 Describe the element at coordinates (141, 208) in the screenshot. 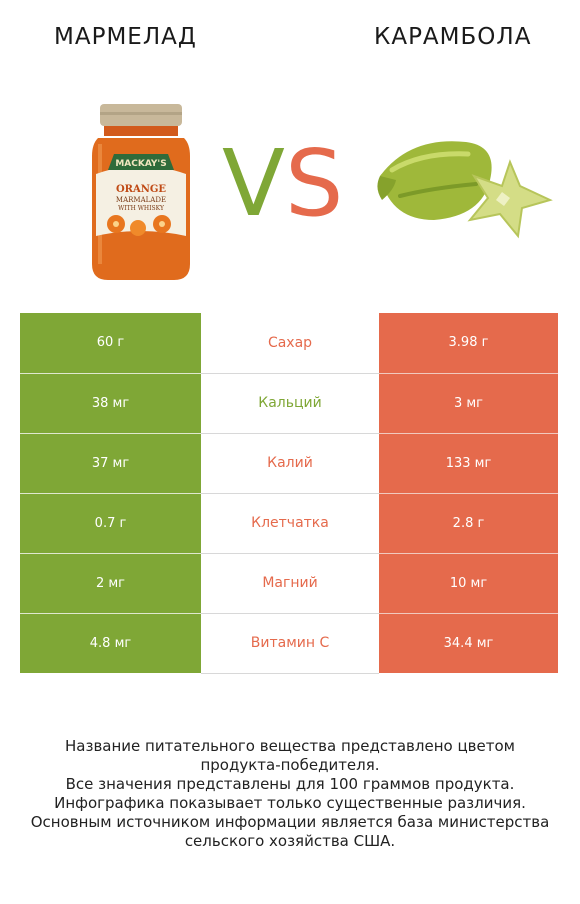

I see `jar-label-line3: WITH WHISKY` at that location.